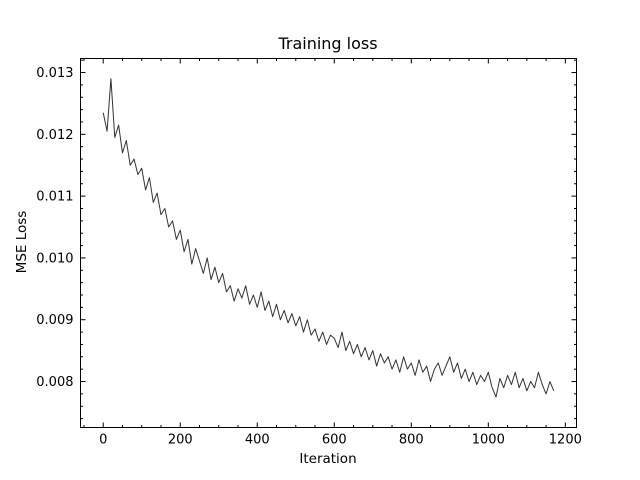  Describe the element at coordinates (54, 258) in the screenshot. I see `y-tick-label: 0.010` at that location.